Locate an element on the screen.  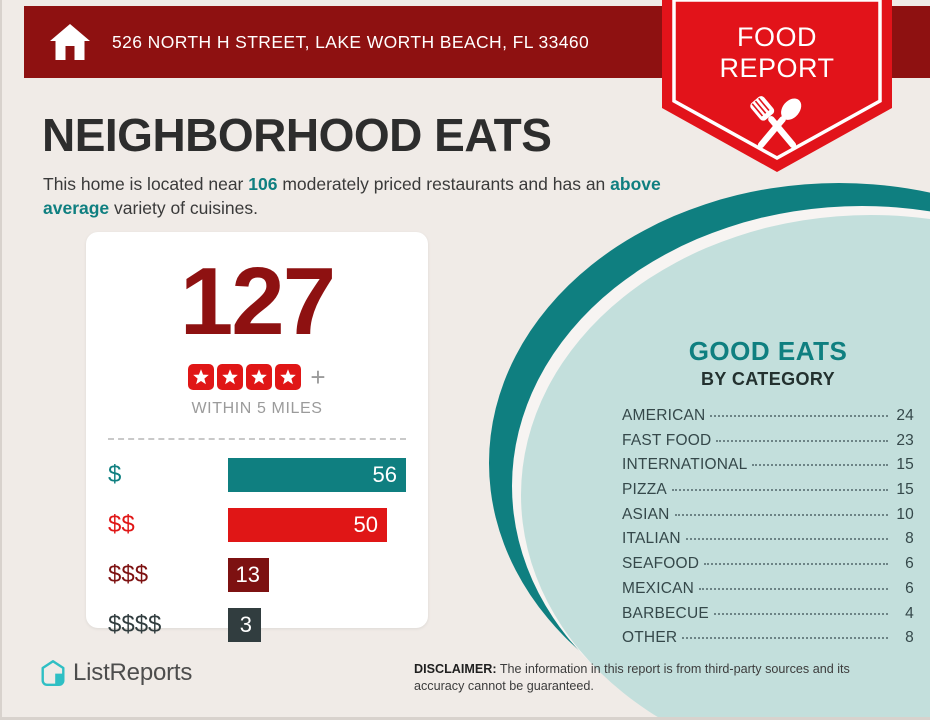
subtitle-part-1: This home is located near is located at coordinates (146, 184).